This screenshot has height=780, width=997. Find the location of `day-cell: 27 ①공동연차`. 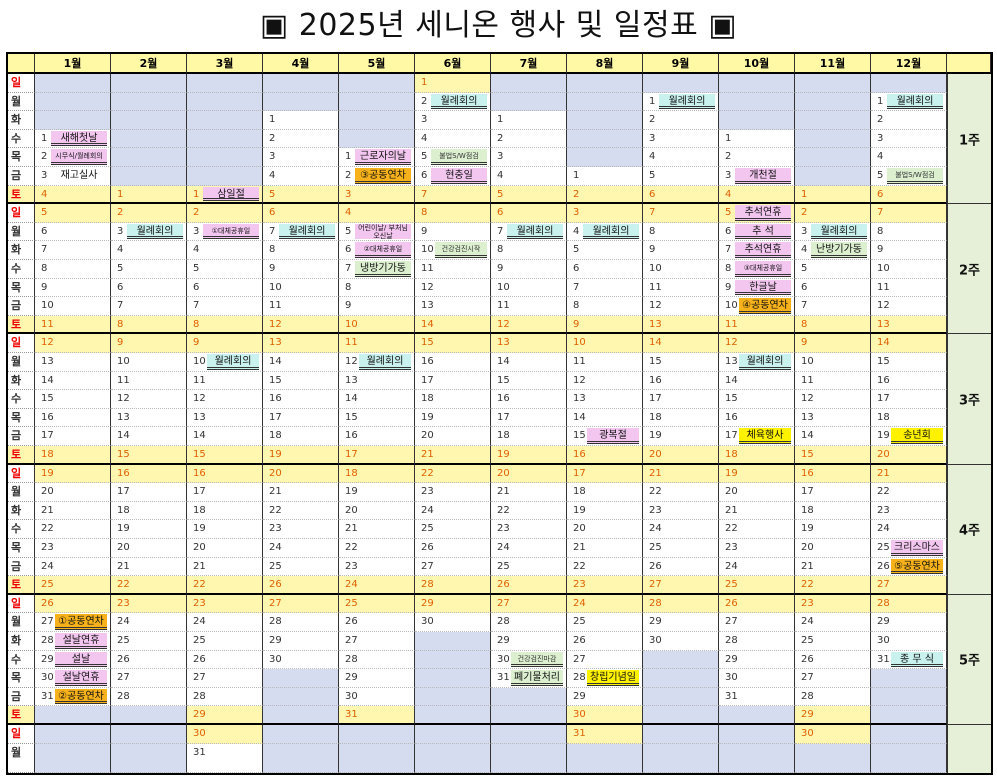

day-cell: 27 ①공동연차 is located at coordinates (73, 622).